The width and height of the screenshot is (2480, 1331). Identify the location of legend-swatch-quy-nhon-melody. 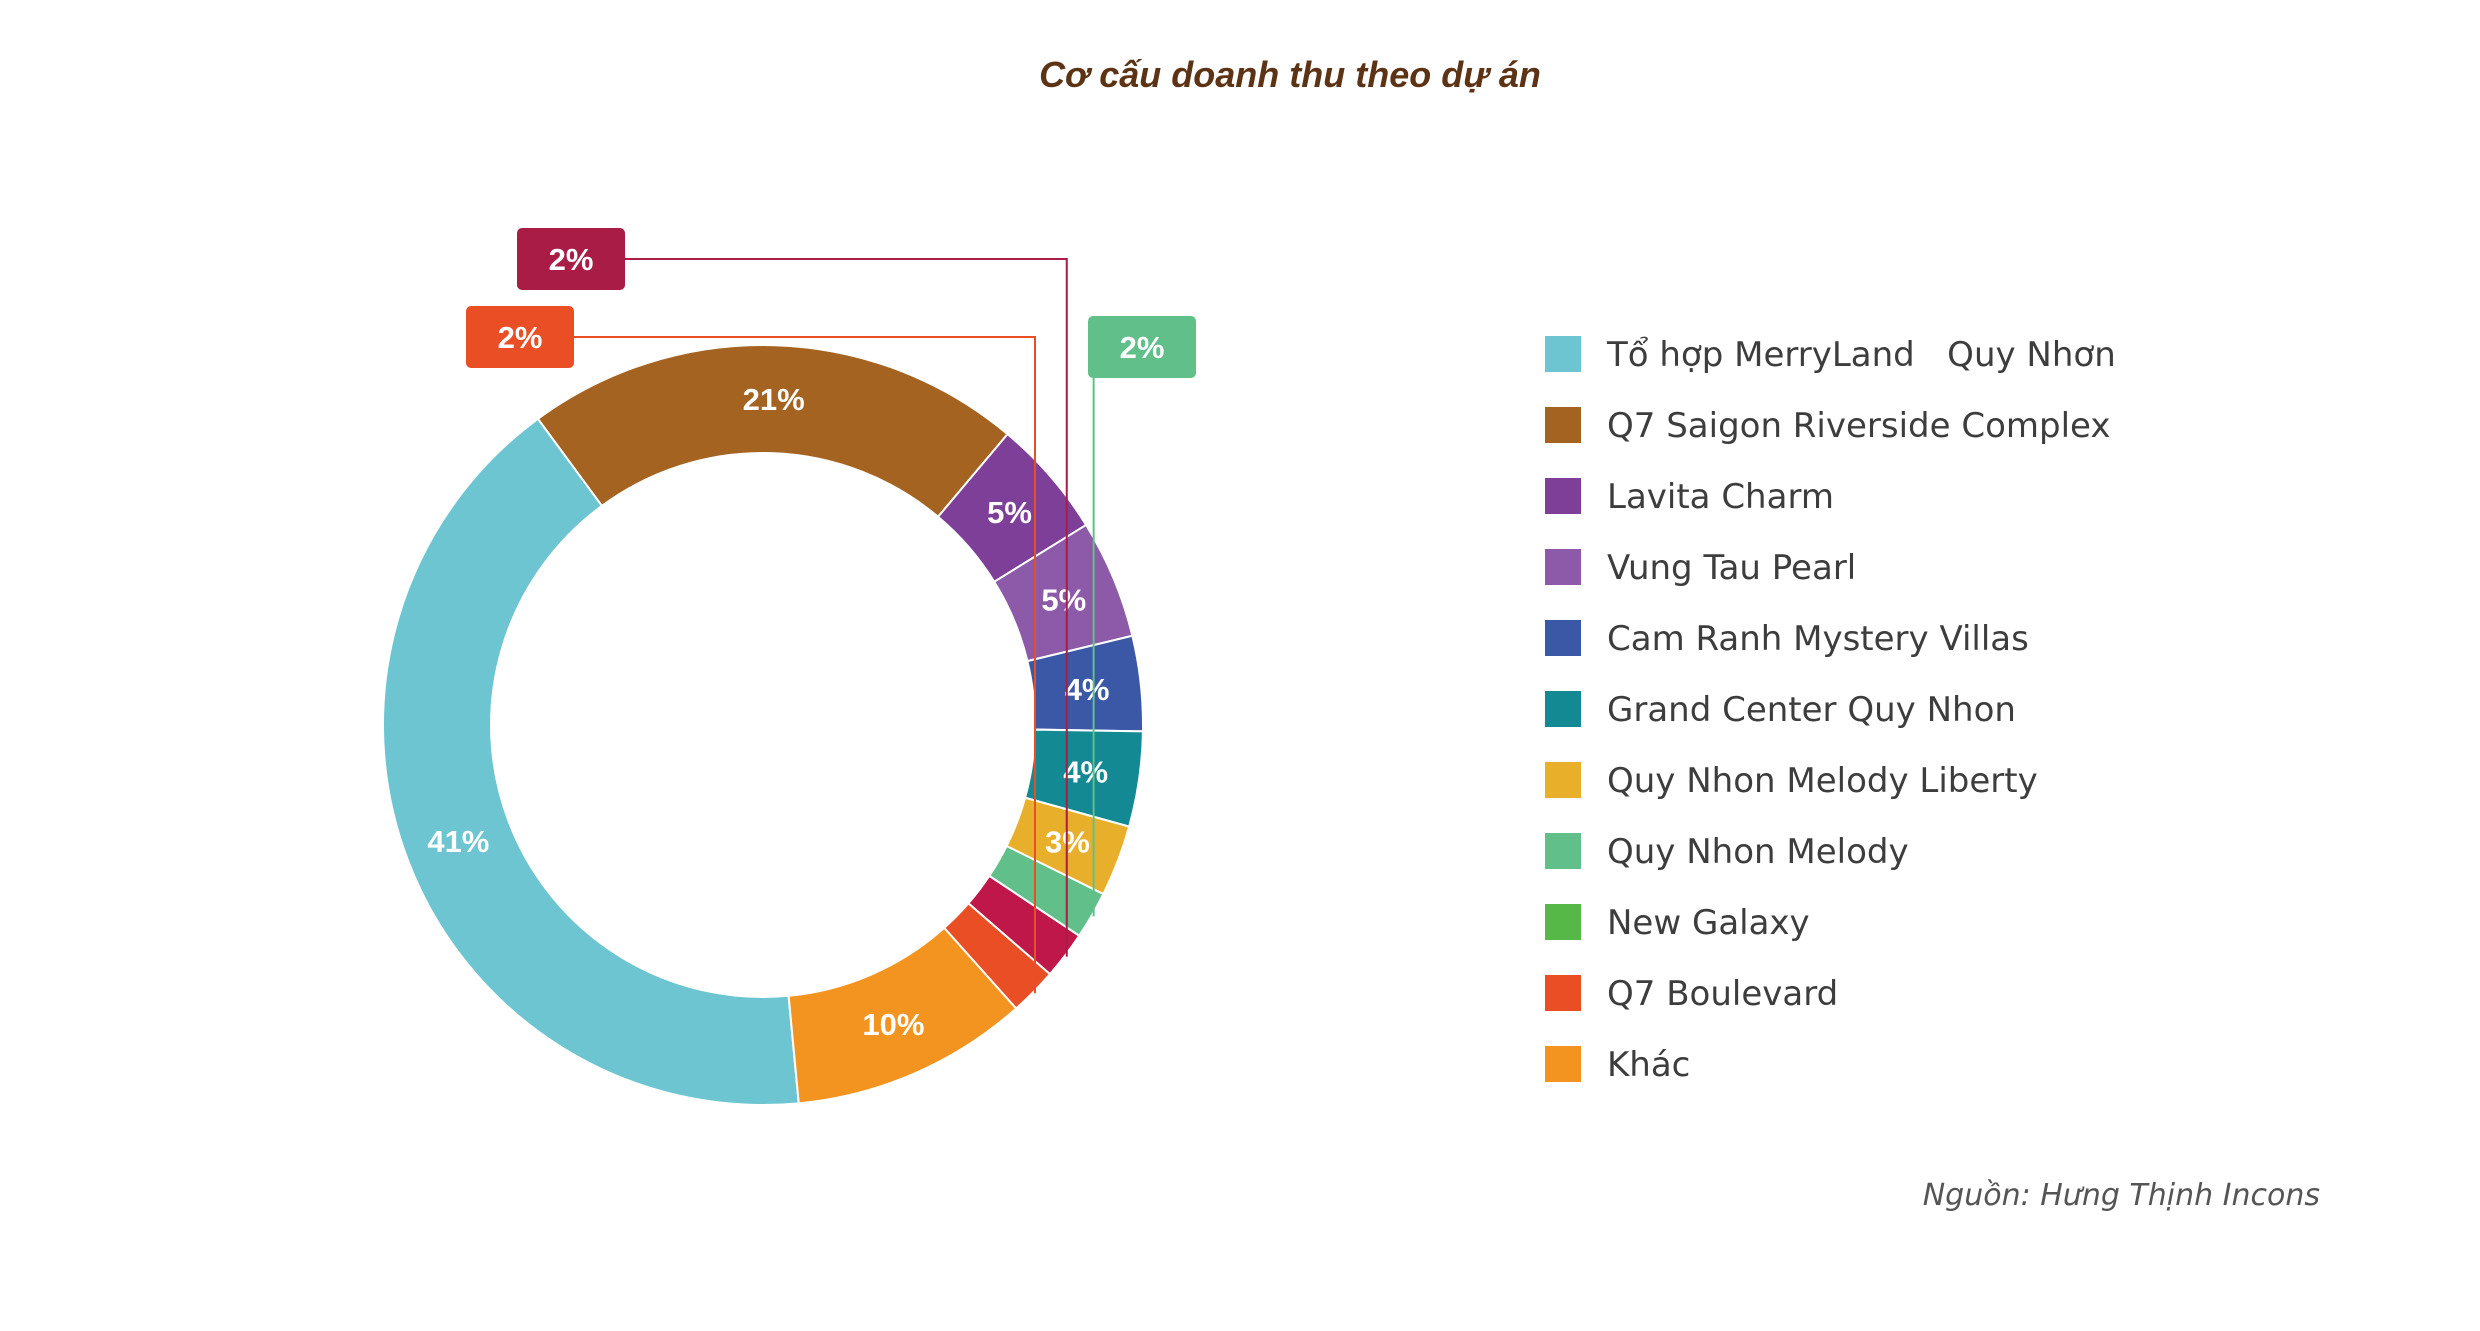
(1563, 851).